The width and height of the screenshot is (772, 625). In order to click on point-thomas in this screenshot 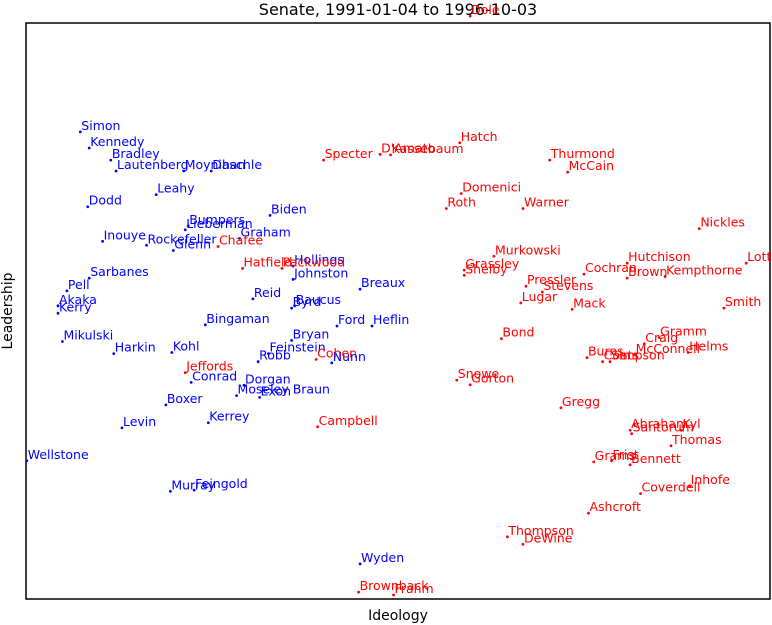, I will do `click(671, 446)`.